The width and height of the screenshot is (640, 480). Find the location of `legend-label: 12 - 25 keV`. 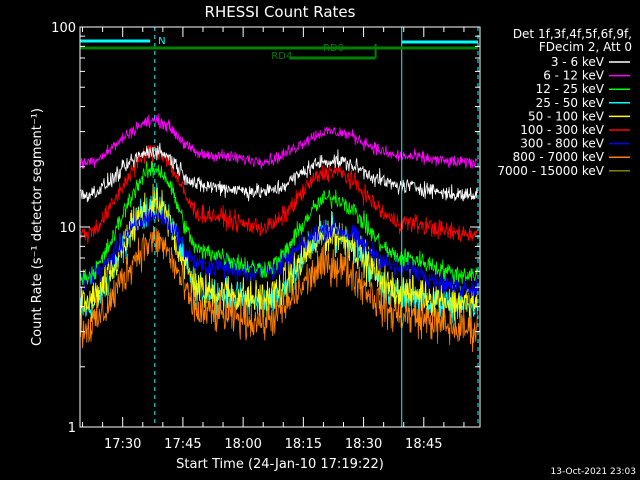

legend-label: 12 - 25 keV is located at coordinates (570, 89).